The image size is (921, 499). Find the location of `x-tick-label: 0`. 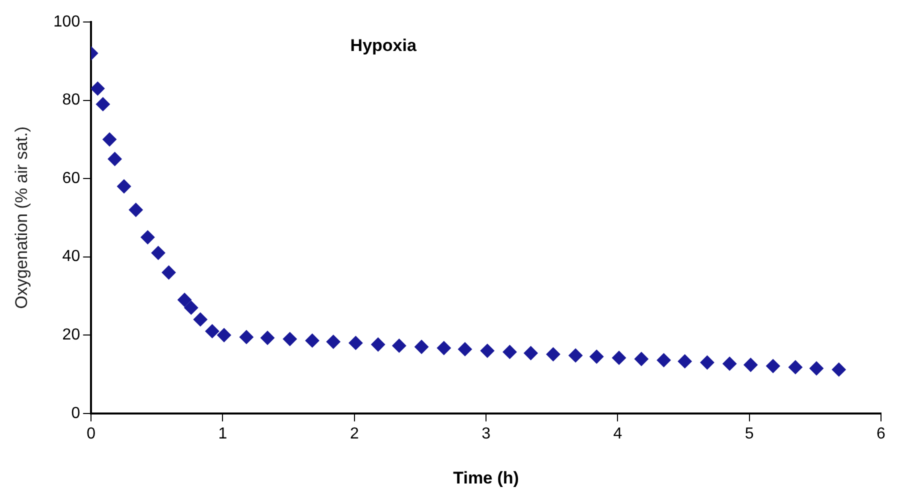

x-tick-label: 0 is located at coordinates (91, 433).